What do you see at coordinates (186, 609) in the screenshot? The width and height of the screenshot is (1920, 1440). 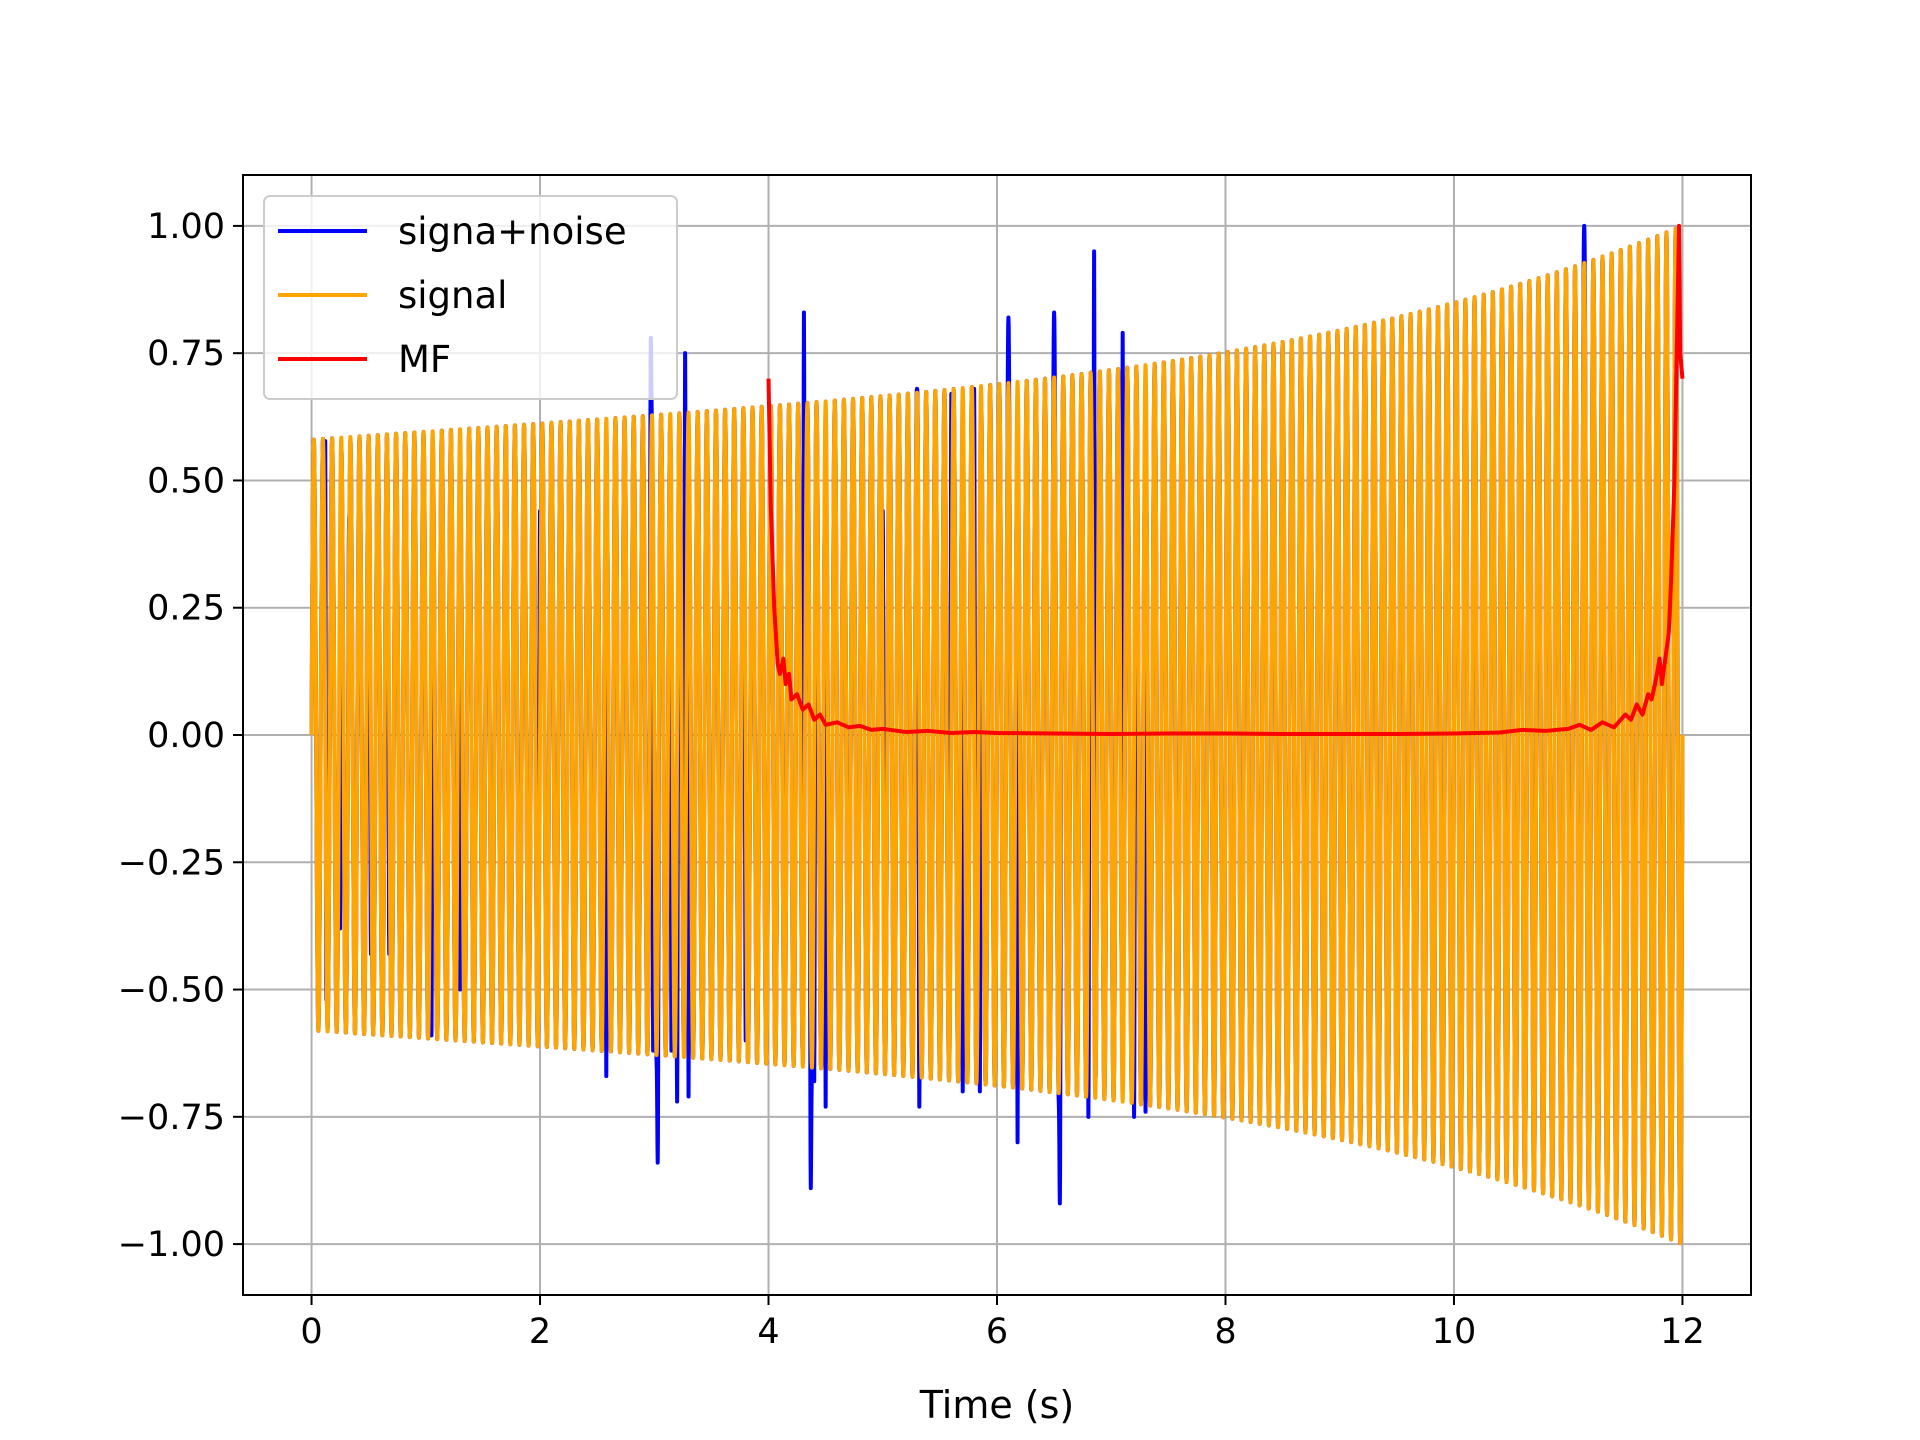 I see `y-tick-label: 0.25` at bounding box center [186, 609].